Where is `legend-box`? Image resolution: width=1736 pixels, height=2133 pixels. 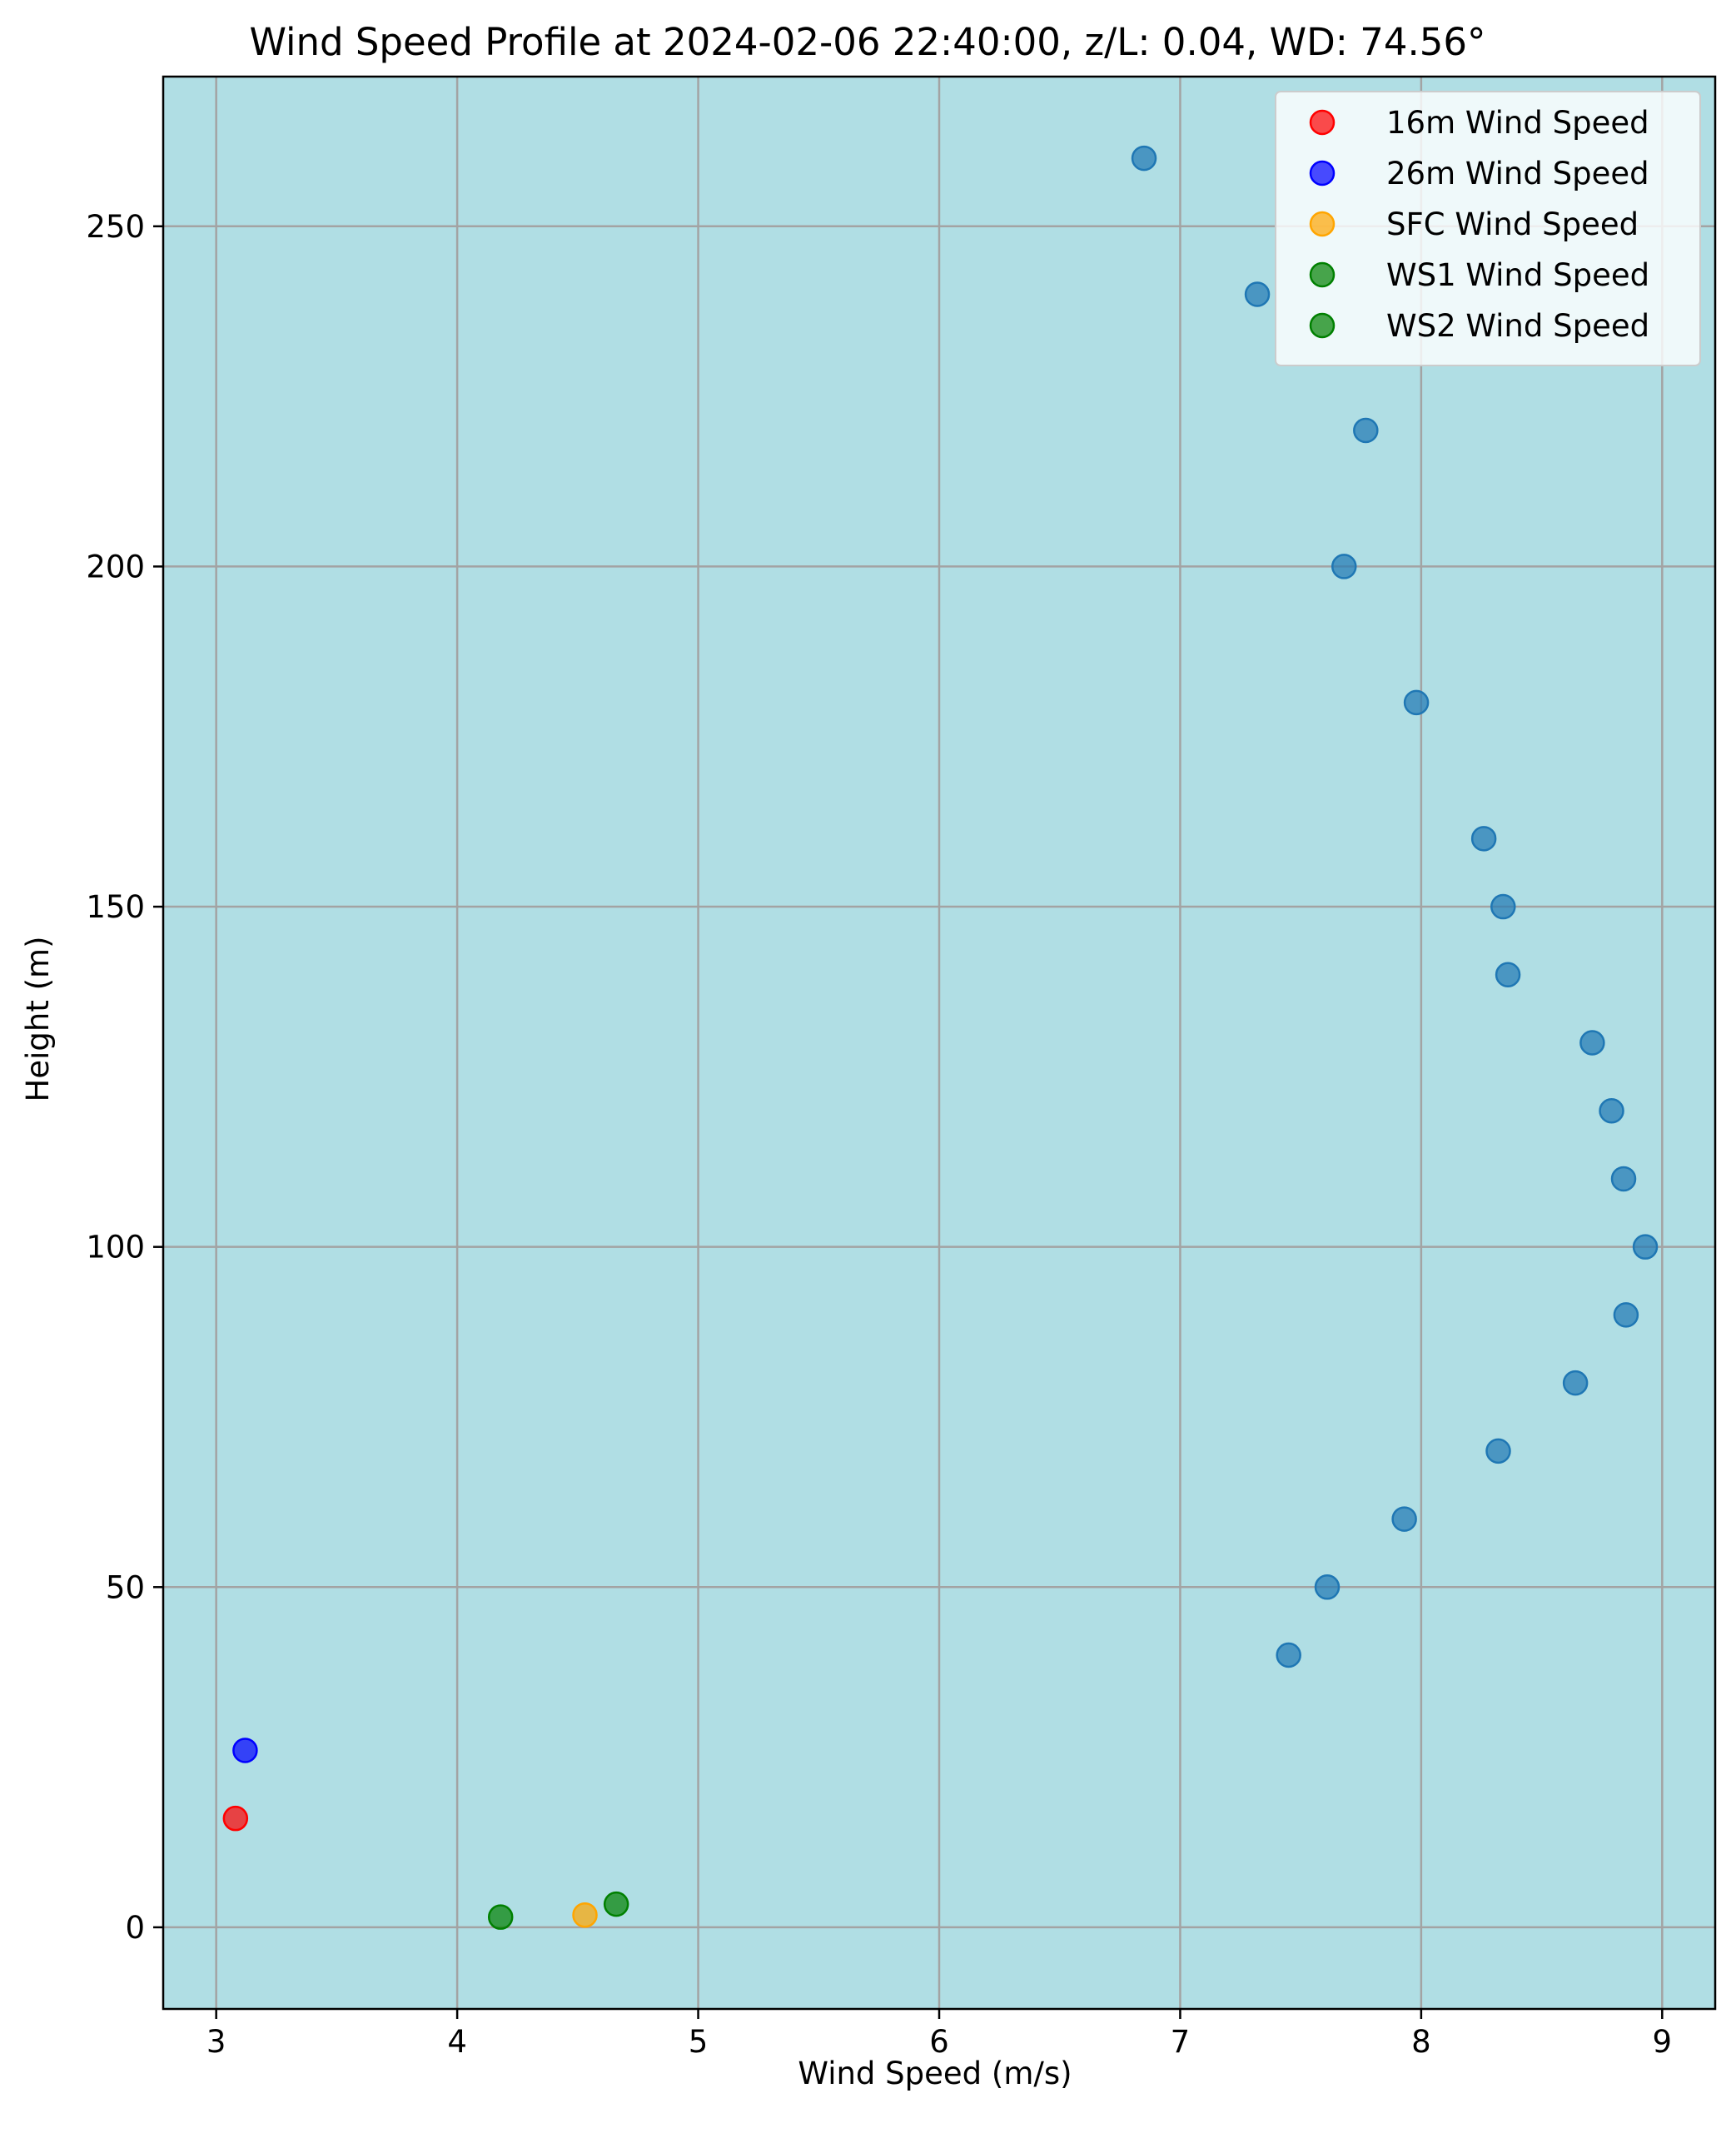
legend-box is located at coordinates (1488, 228).